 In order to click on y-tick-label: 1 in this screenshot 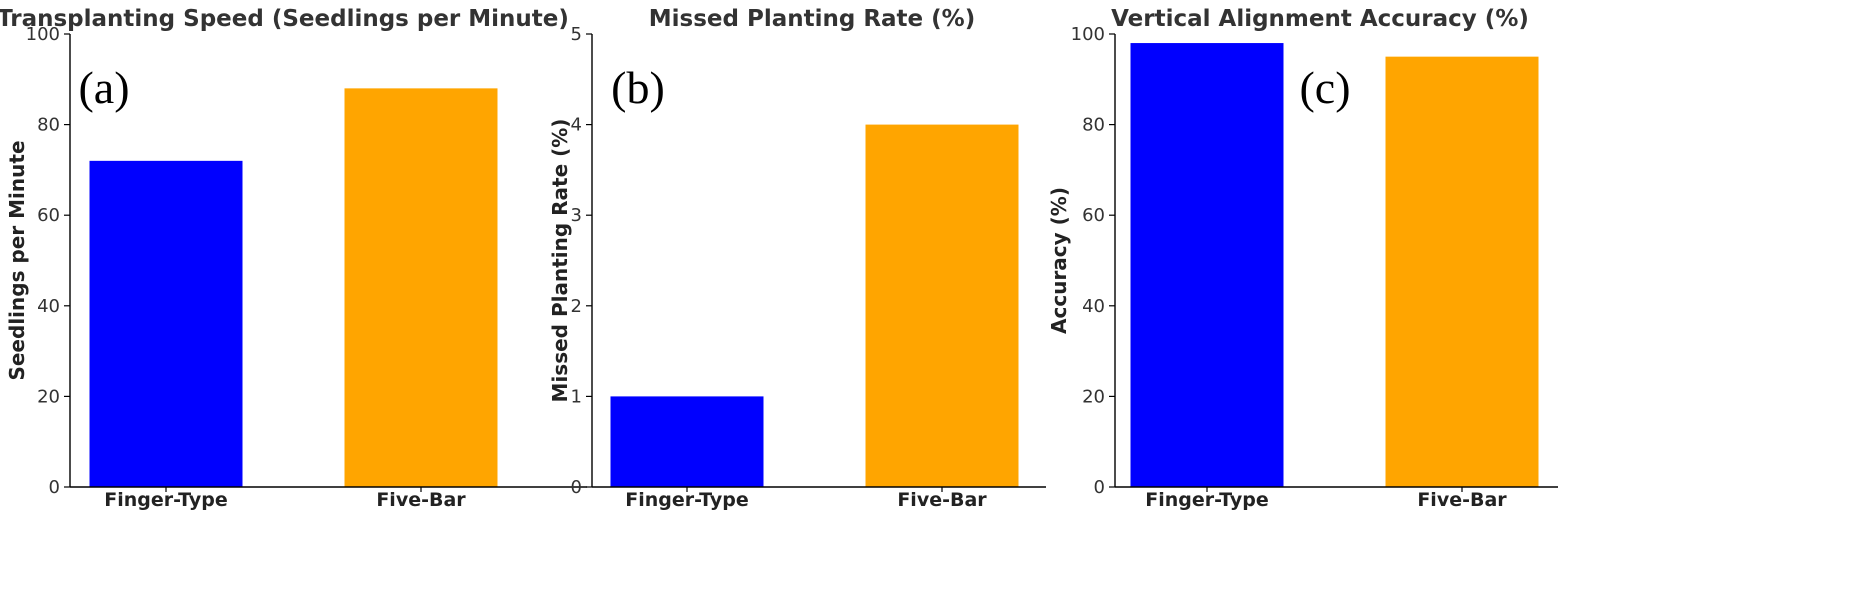, I will do `click(576, 396)`.